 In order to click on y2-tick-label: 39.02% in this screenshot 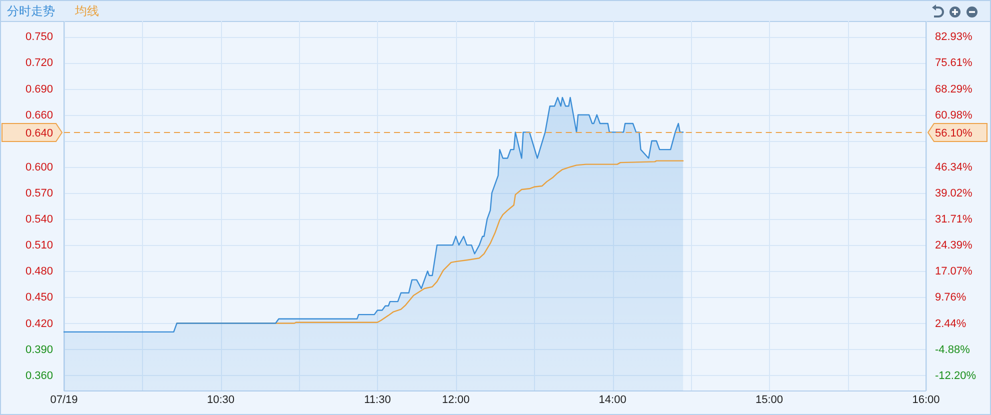, I will do `click(954, 194)`.